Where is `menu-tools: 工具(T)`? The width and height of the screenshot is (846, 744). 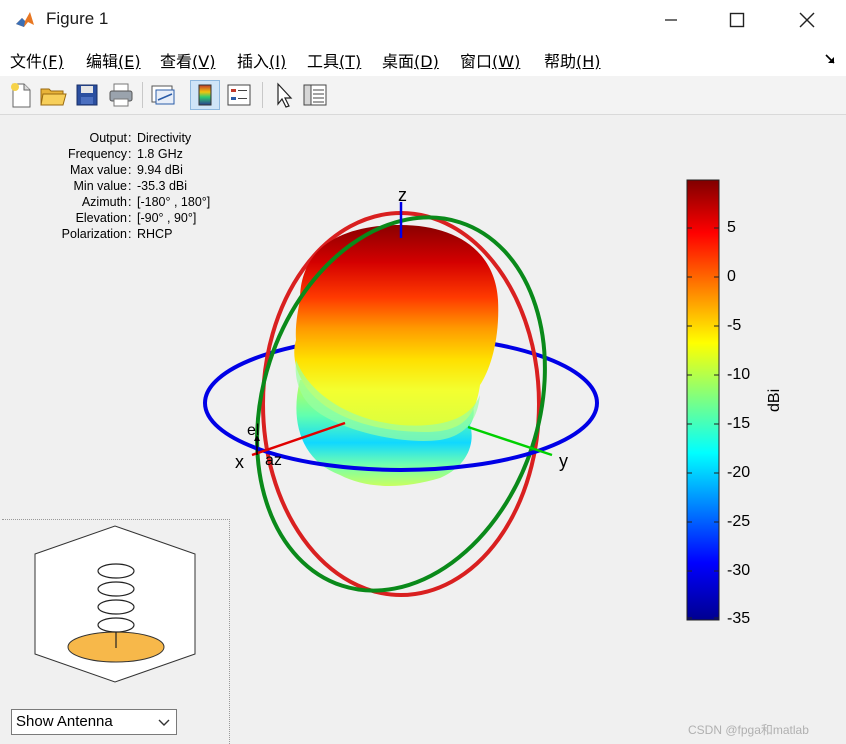
menu-tools: 工具(T) is located at coordinates (334, 60).